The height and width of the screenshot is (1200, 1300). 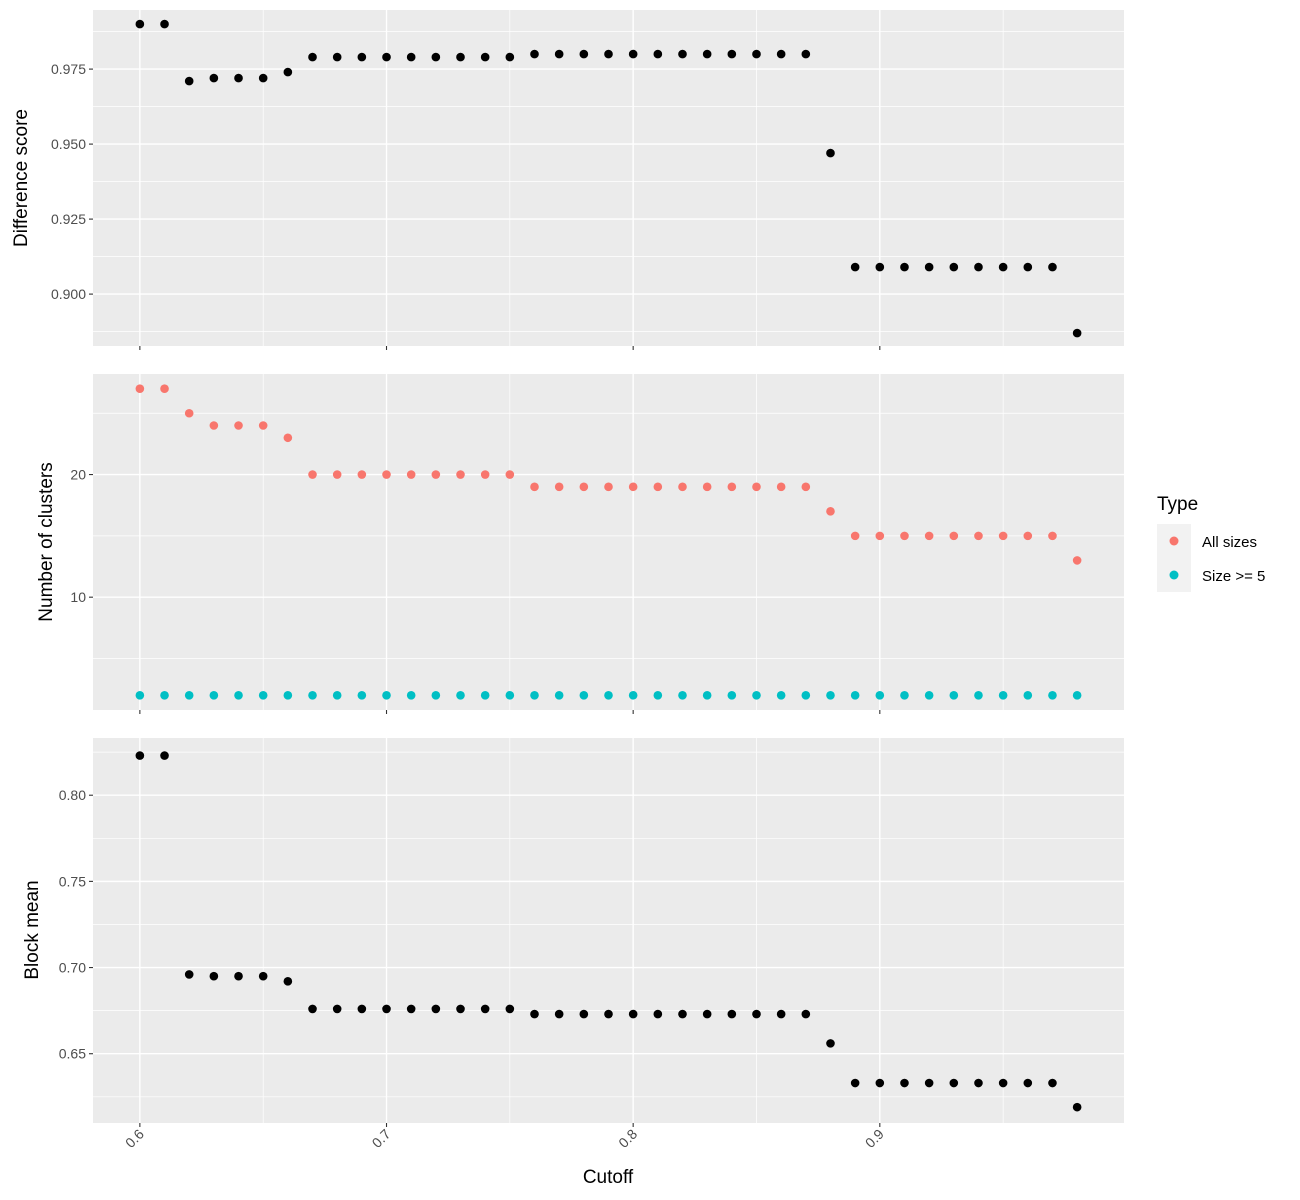 I want to click on y-tick-label: 0.950, so click(x=68, y=144).